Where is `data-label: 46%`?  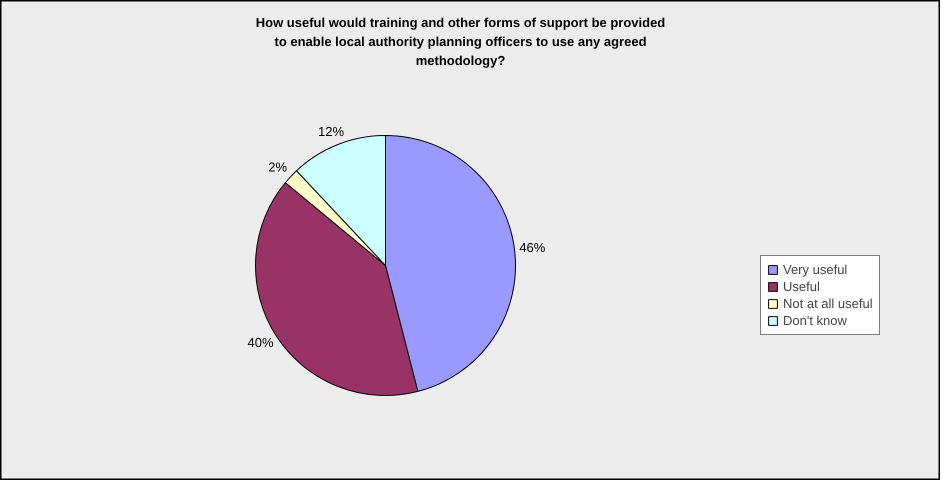 data-label: 46% is located at coordinates (532, 247).